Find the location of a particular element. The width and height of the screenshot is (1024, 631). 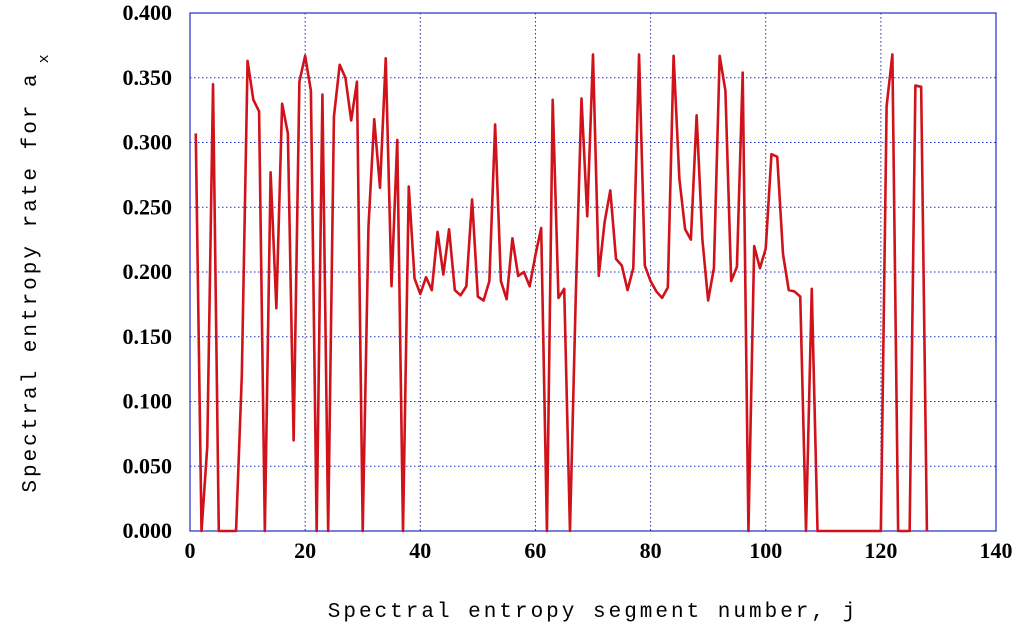

y-axis-label: Spectral entropy rate for a x is located at coordinates (36, 271).